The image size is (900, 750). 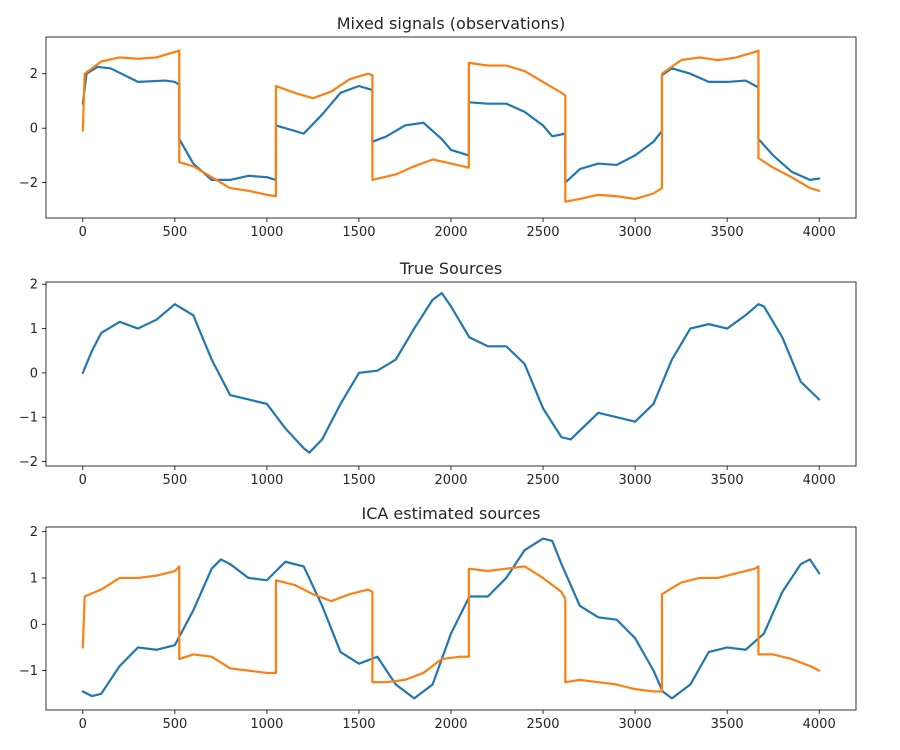 What do you see at coordinates (451, 23) in the screenshot?
I see `chart-title: Mixed signals (observations)` at bounding box center [451, 23].